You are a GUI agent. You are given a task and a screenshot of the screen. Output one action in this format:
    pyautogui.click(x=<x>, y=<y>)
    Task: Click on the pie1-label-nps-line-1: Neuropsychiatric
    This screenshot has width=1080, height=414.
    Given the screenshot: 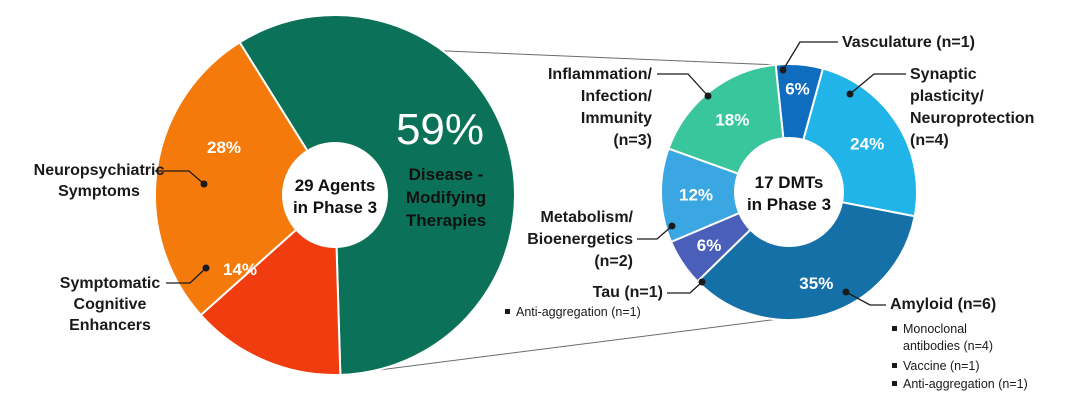 What is the action you would take?
    pyautogui.click(x=99, y=170)
    